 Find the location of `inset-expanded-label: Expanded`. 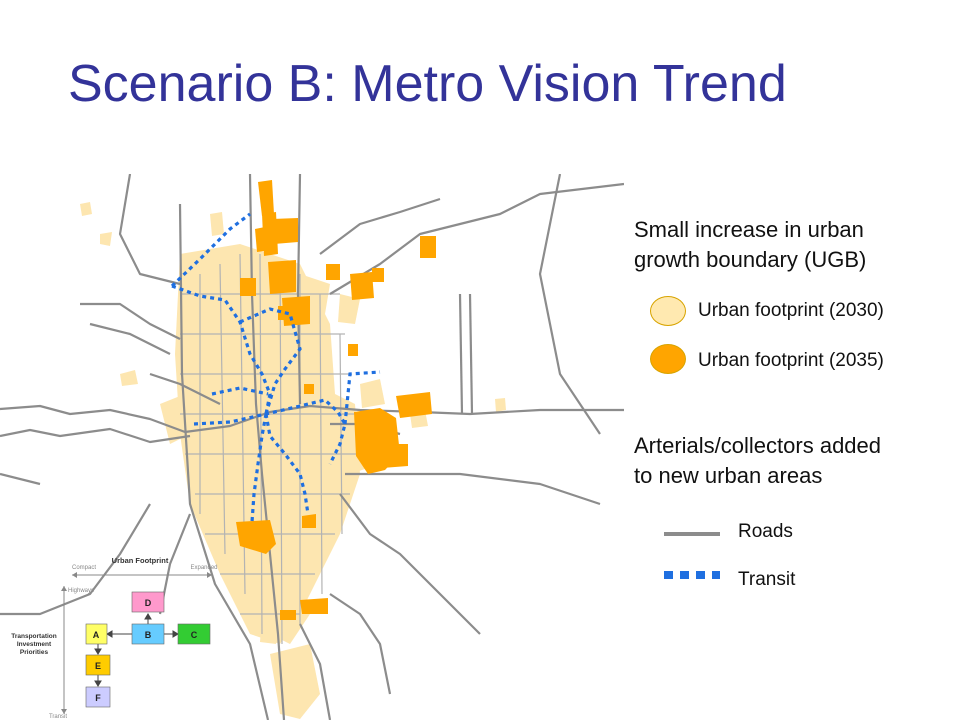

inset-expanded-label: Expanded is located at coordinates (203, 568).